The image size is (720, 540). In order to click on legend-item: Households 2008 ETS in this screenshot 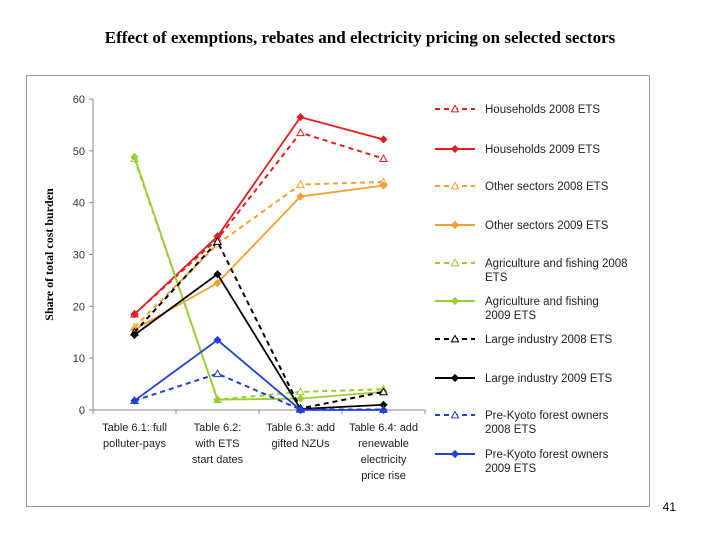, I will do `click(517, 110)`.